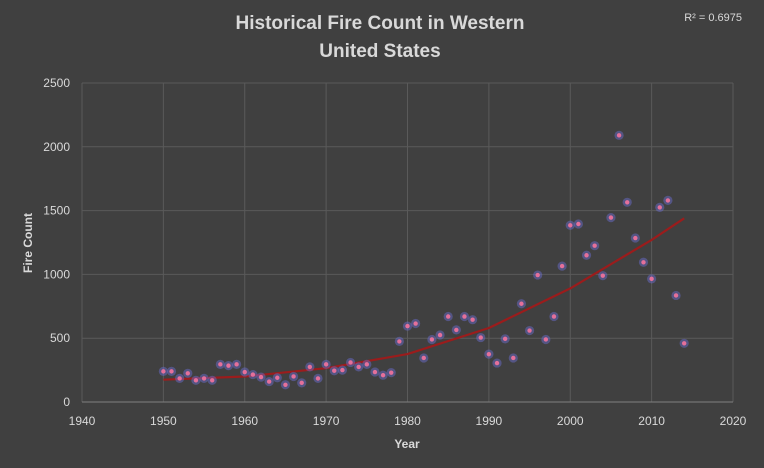 The image size is (764, 468). Describe the element at coordinates (326, 421) in the screenshot. I see `x-tick-label: 1970` at that location.